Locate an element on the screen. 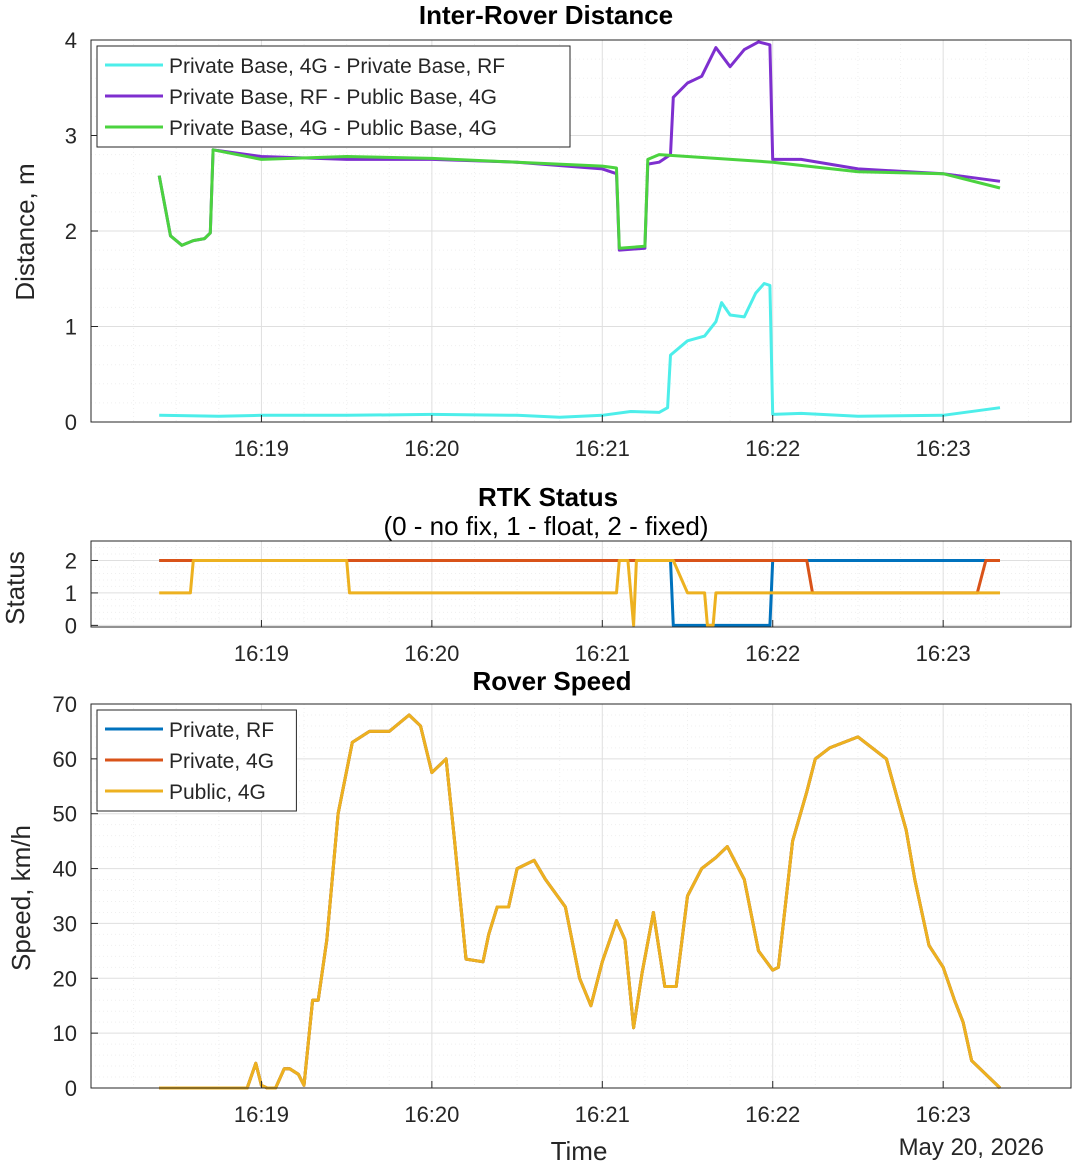 The width and height of the screenshot is (1073, 1165). distance-chart-series-private-base-4g-public-base-4g is located at coordinates (579, 199).